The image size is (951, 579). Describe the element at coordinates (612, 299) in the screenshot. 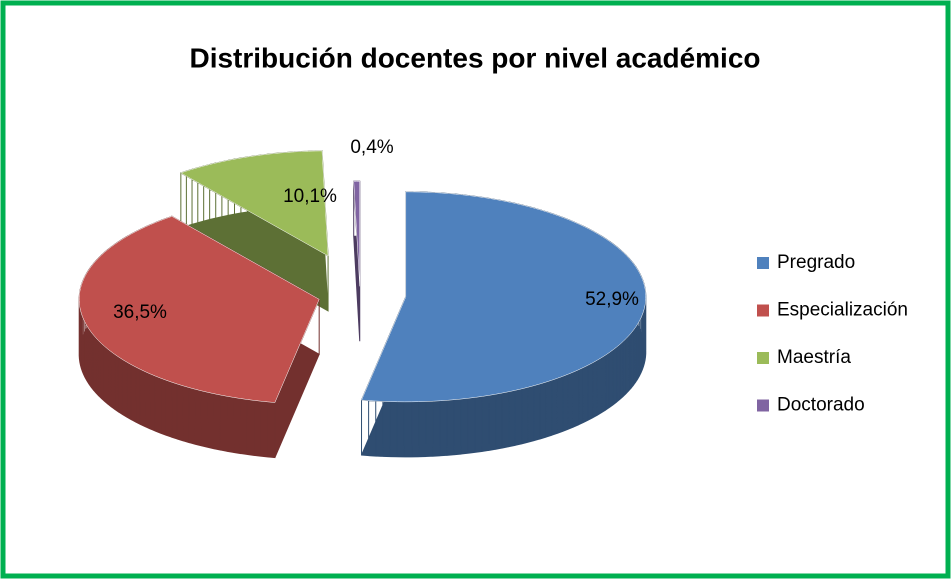

I see `data-label: 52,9%` at that location.